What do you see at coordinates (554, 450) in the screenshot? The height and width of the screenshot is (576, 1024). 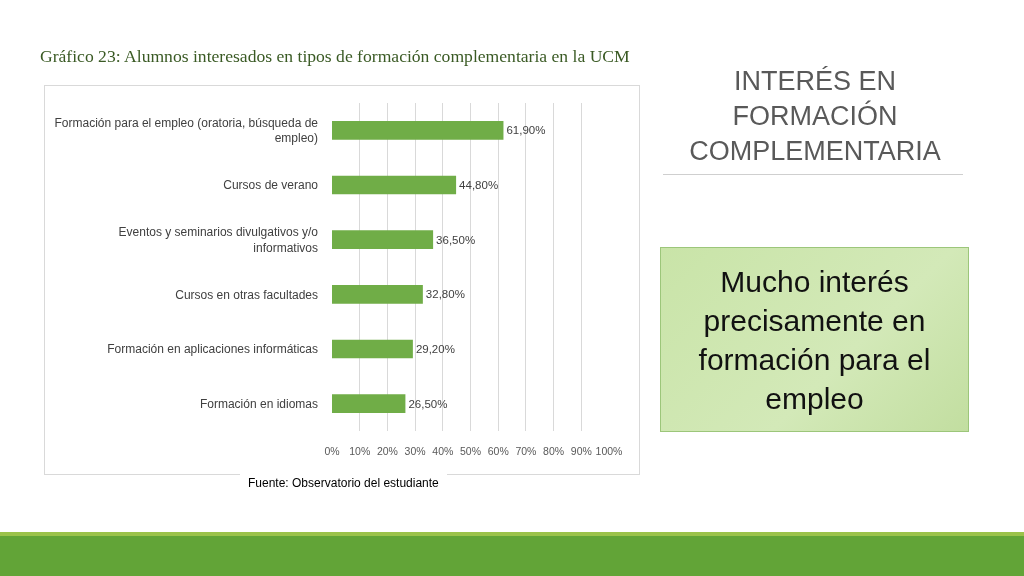 I see `x-tick-label: 80%` at bounding box center [554, 450].